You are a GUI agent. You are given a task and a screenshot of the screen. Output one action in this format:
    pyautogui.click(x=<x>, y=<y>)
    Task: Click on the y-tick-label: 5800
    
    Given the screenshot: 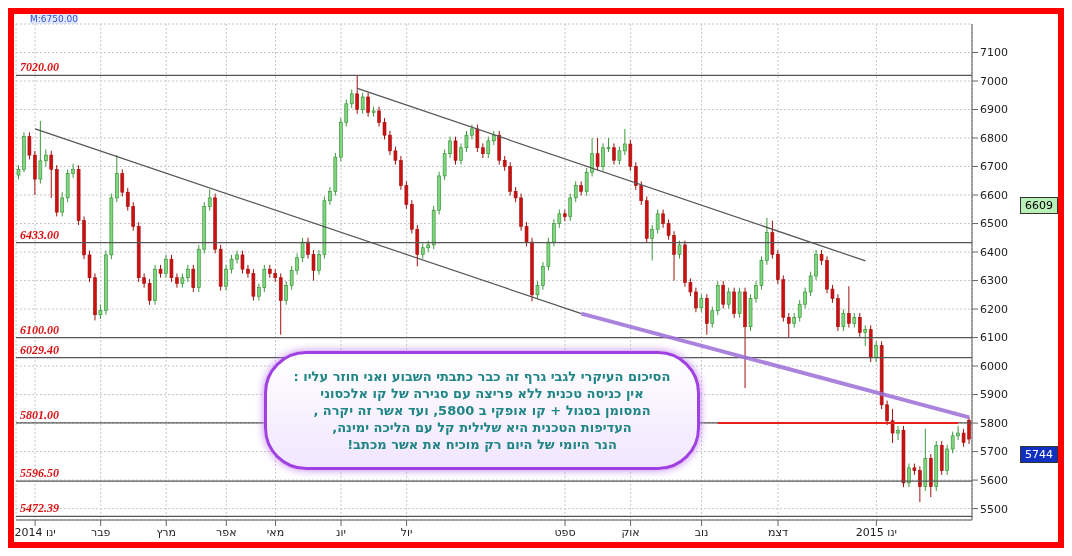 What is the action you would take?
    pyautogui.click(x=994, y=423)
    